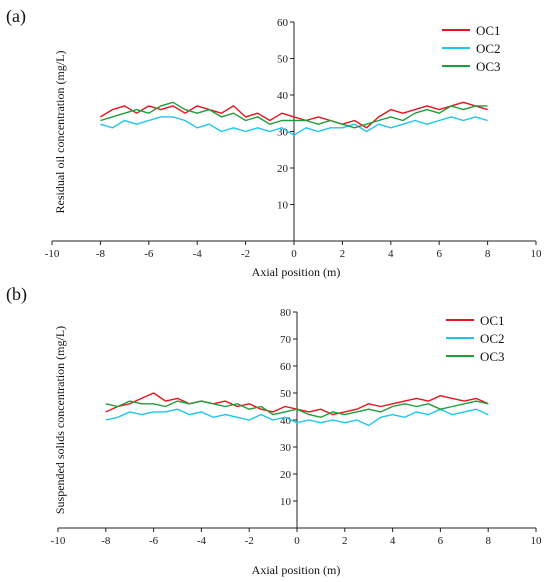 The width and height of the screenshot is (550, 582). Describe the element at coordinates (16, 16) in the screenshot. I see `panel-a-label: (a)` at that location.